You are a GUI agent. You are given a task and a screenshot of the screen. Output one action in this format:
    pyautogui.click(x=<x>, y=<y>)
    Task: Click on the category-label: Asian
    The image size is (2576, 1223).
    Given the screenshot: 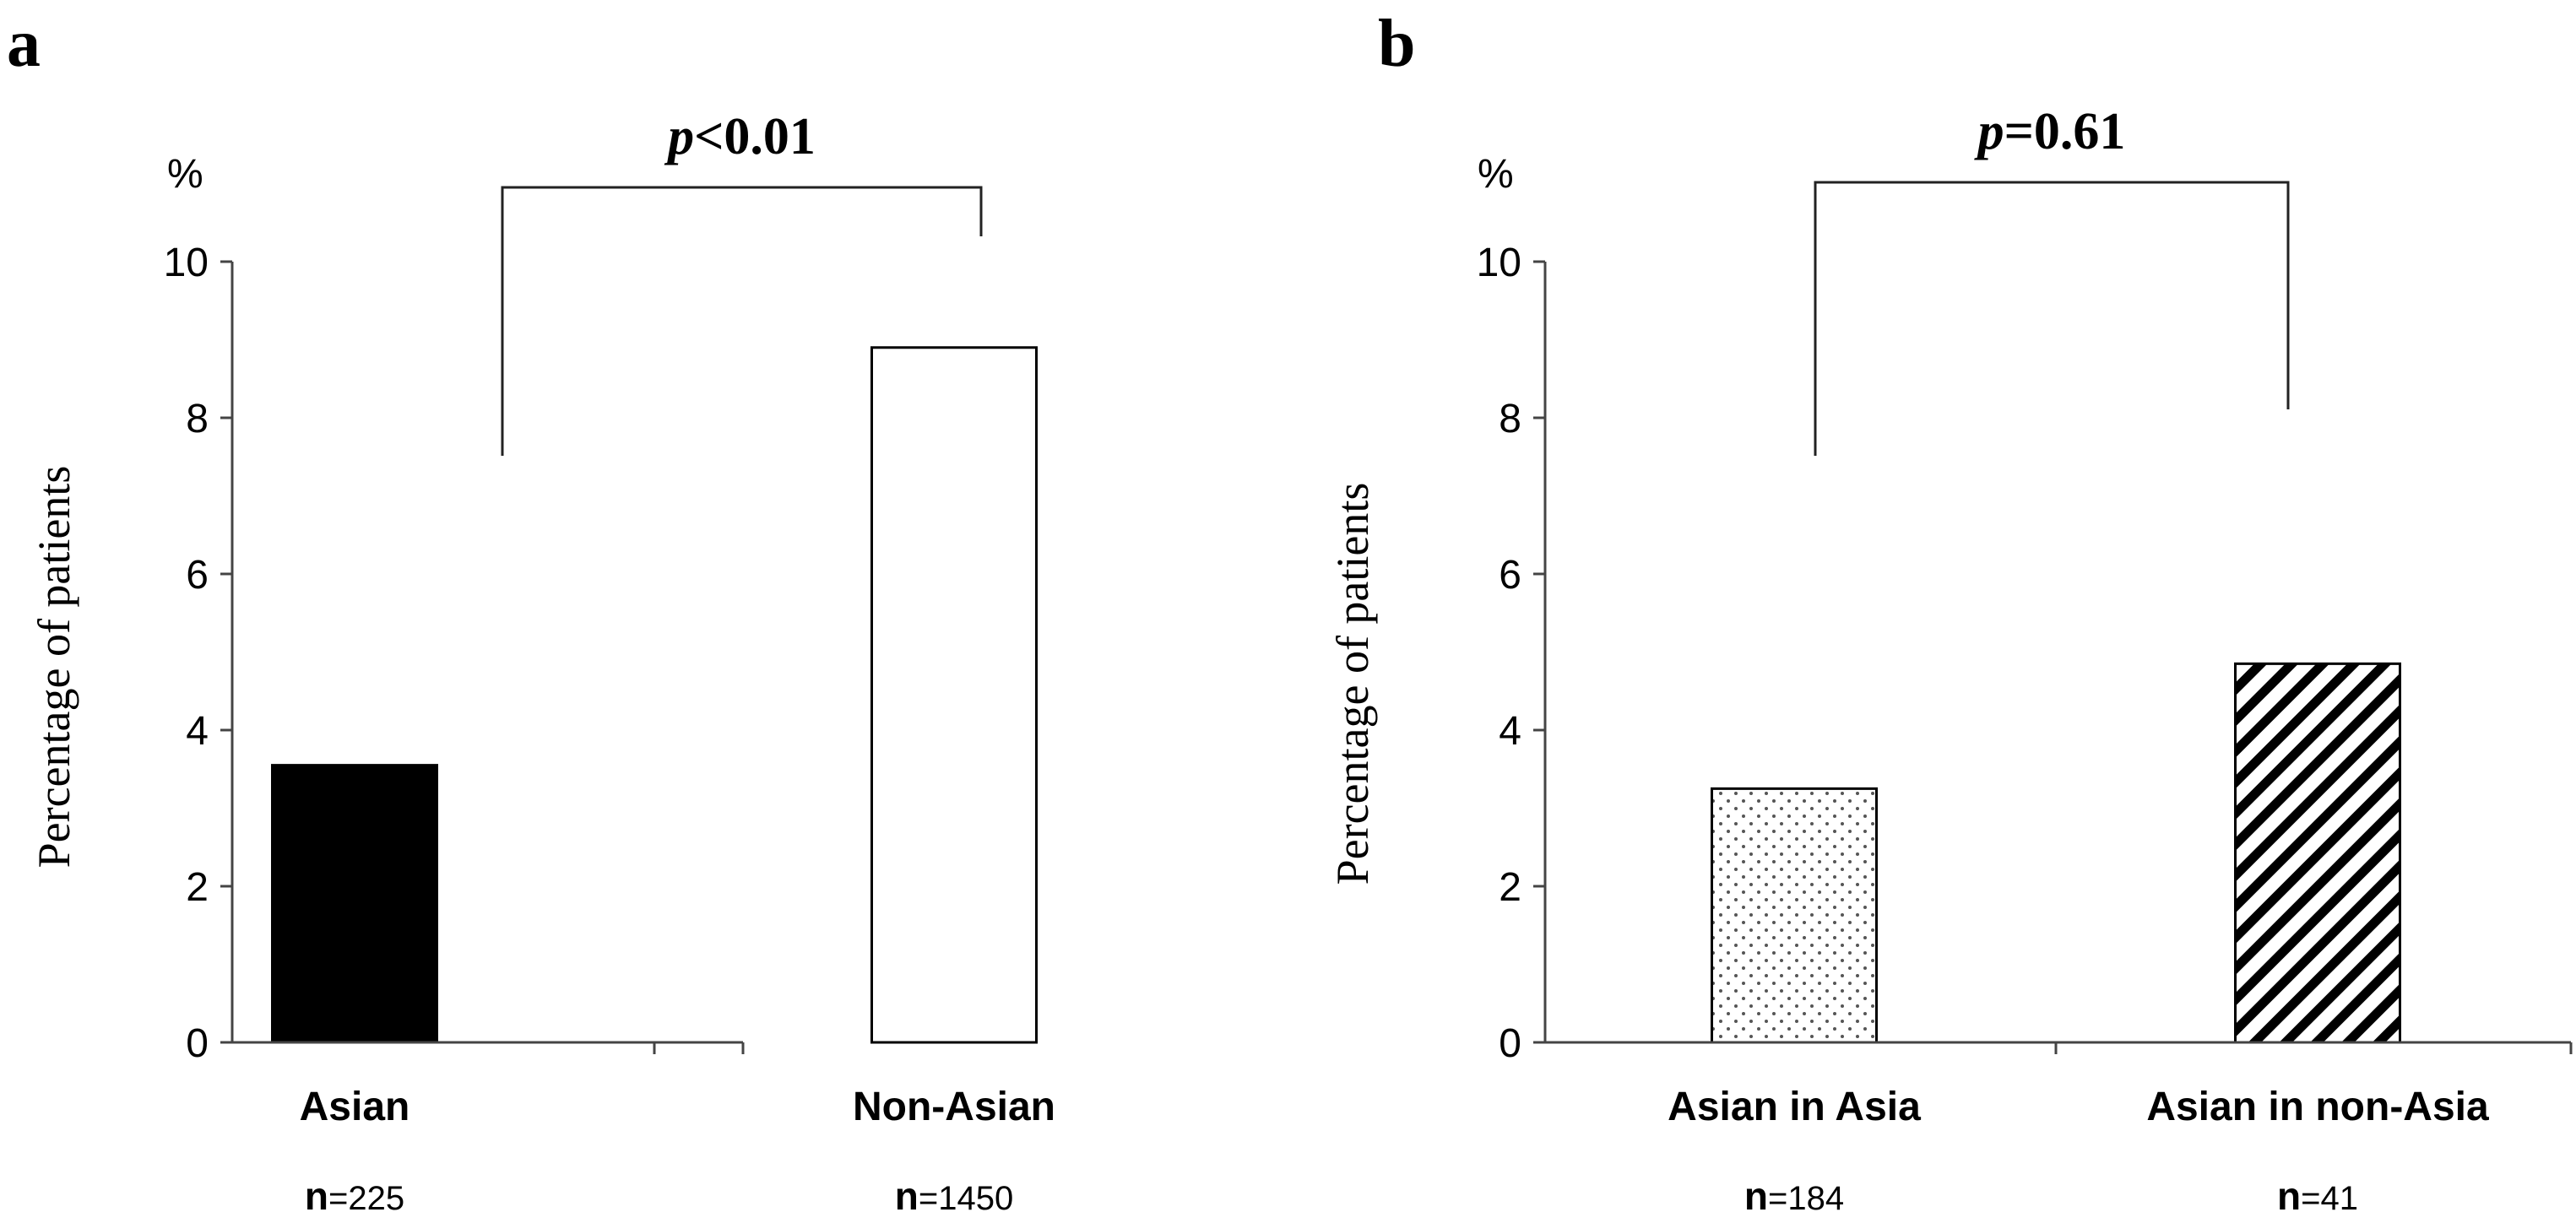 What is the action you would take?
    pyautogui.click(x=355, y=1107)
    